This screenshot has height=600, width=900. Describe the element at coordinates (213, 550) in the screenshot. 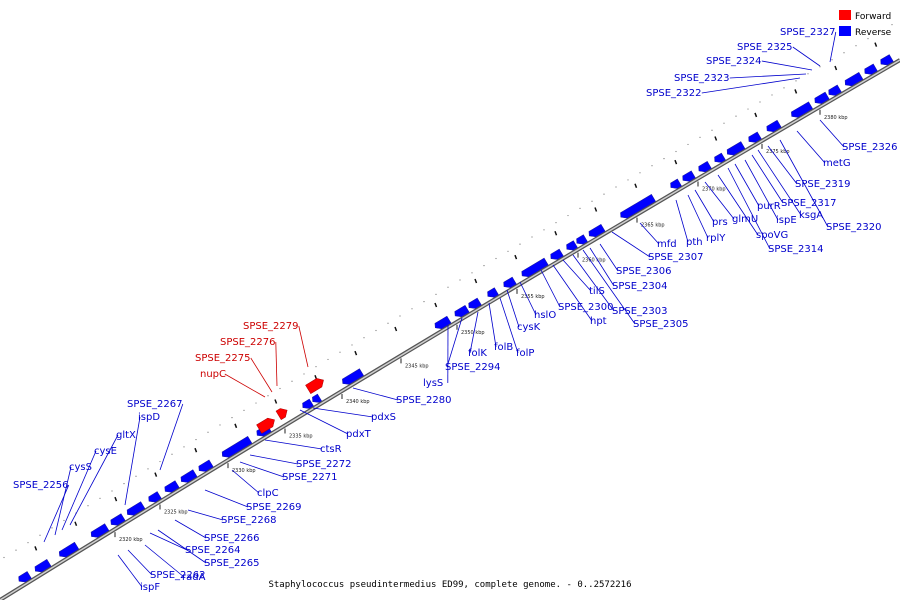

I see `gene-label: SPSE_2264` at that location.